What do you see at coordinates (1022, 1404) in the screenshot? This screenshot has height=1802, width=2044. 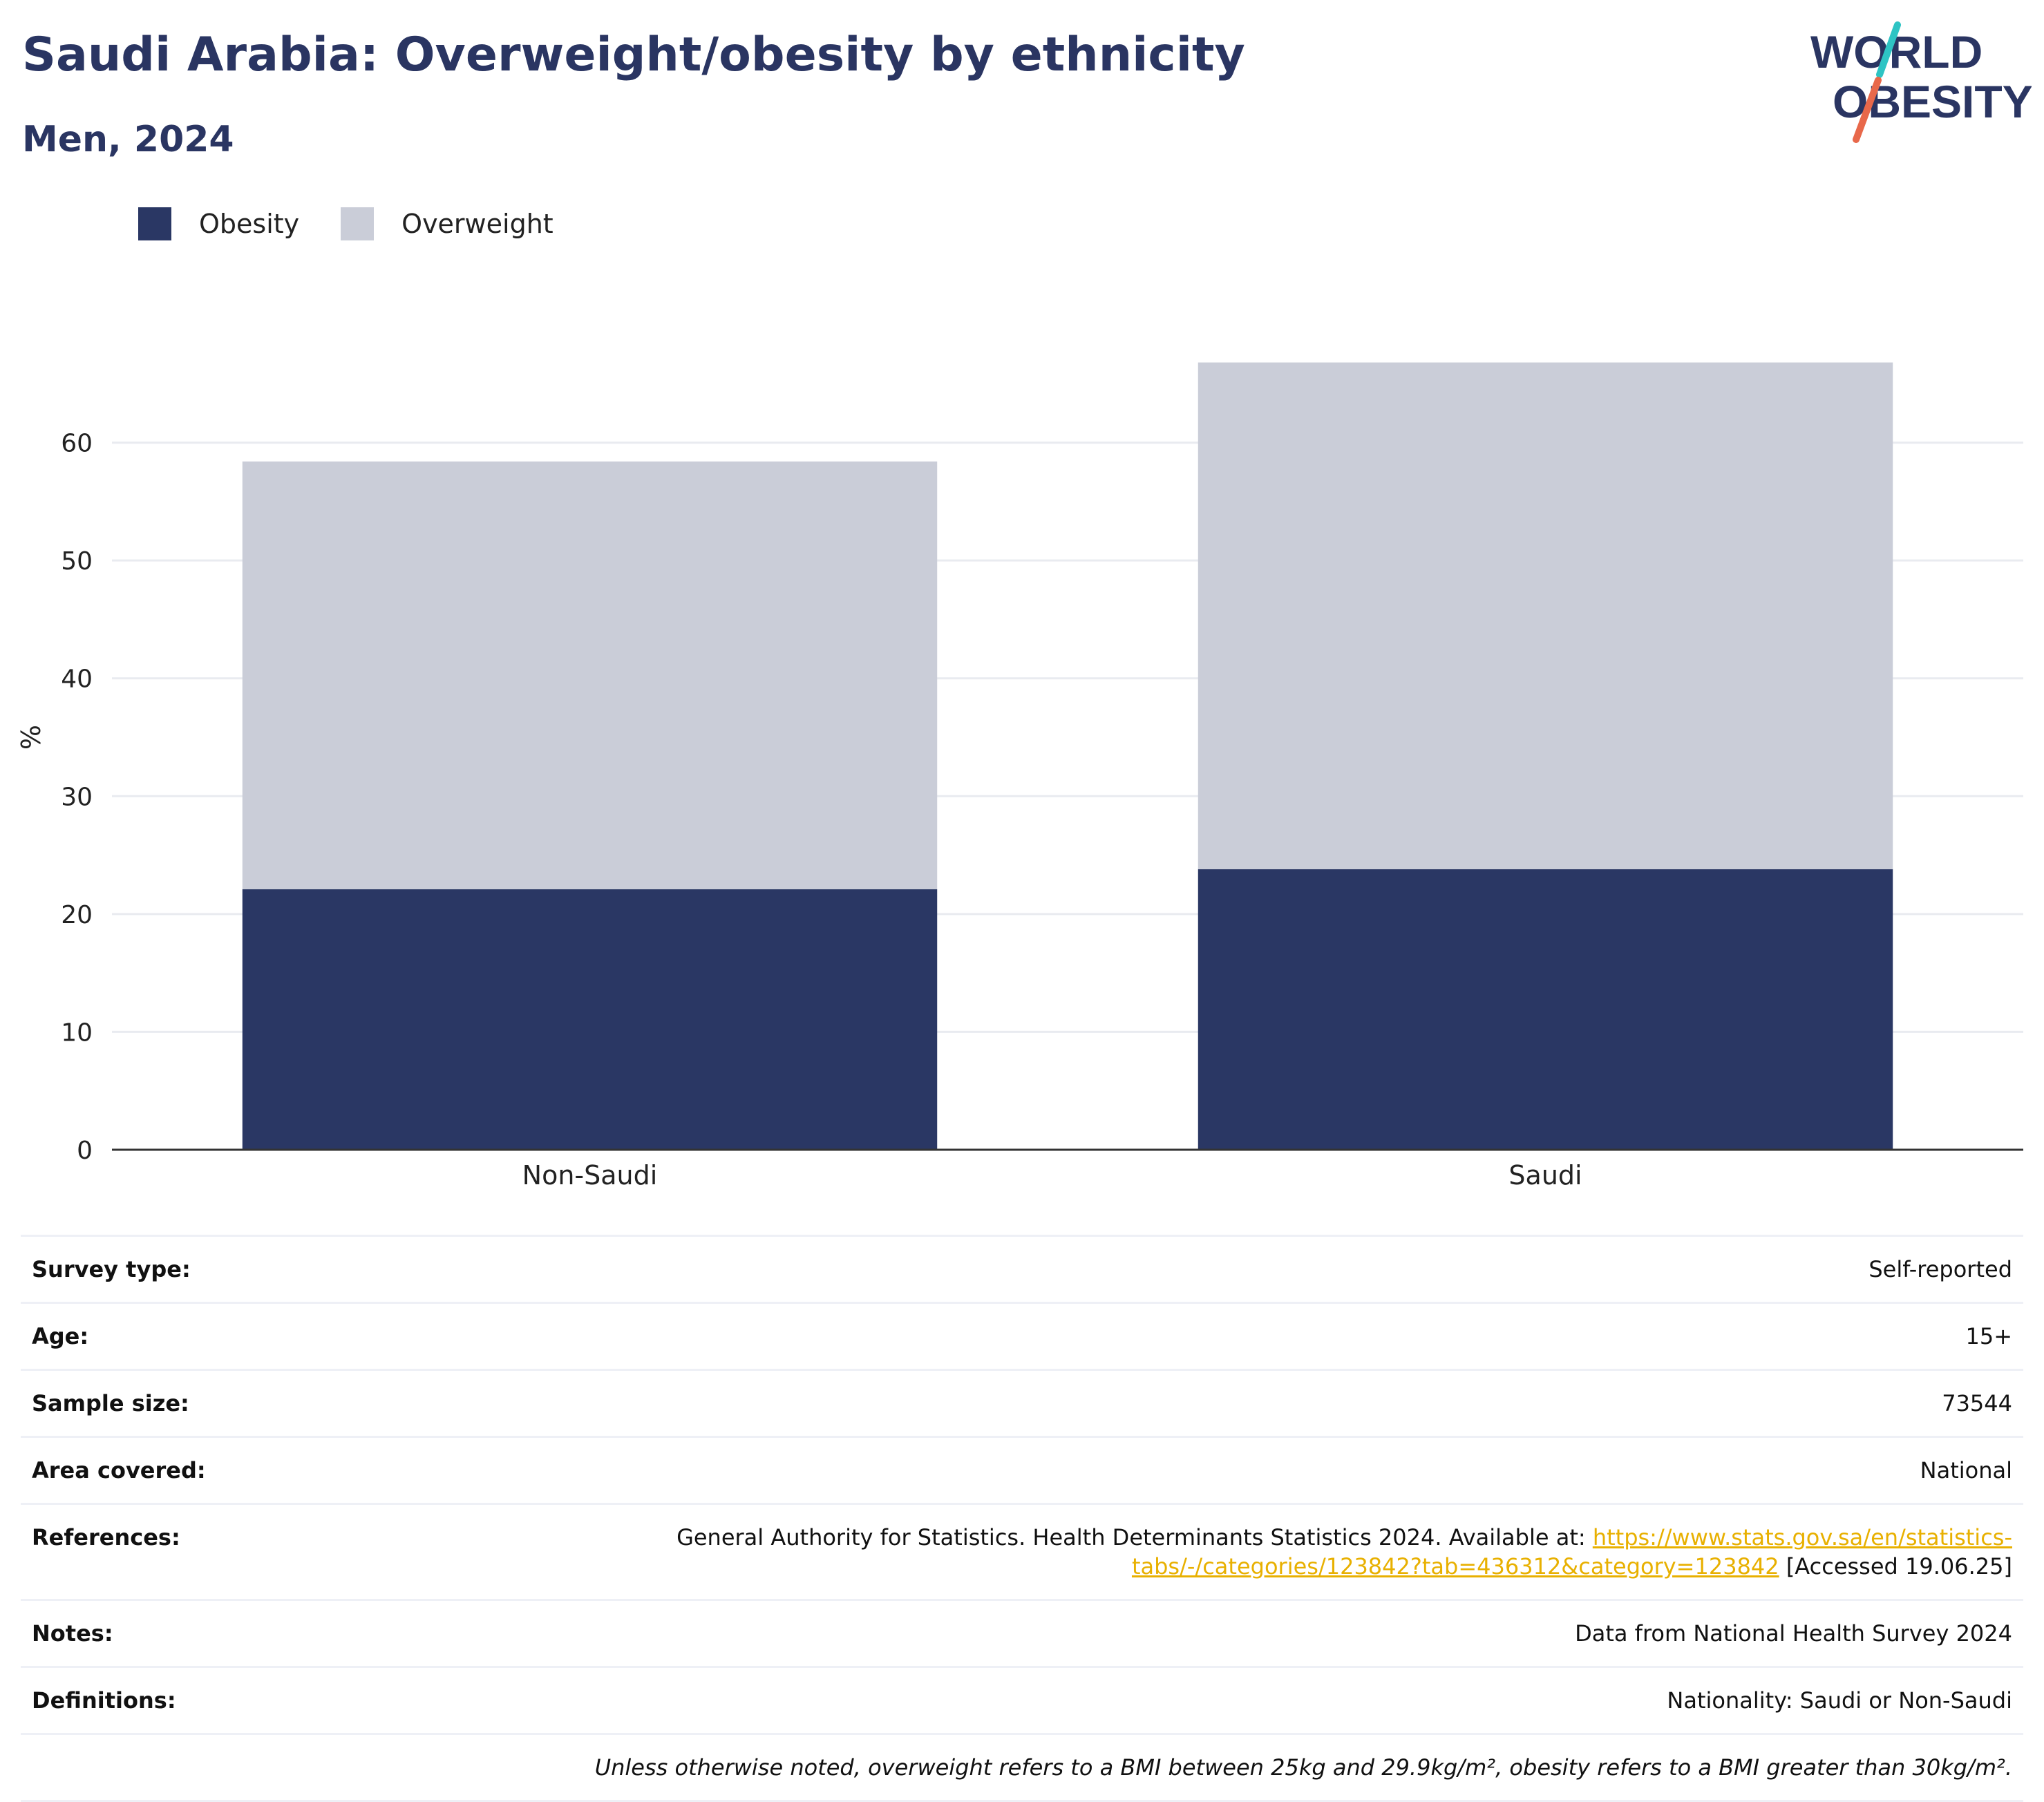 I see `info-row-sample-size: Sample size: 73544` at bounding box center [1022, 1404].